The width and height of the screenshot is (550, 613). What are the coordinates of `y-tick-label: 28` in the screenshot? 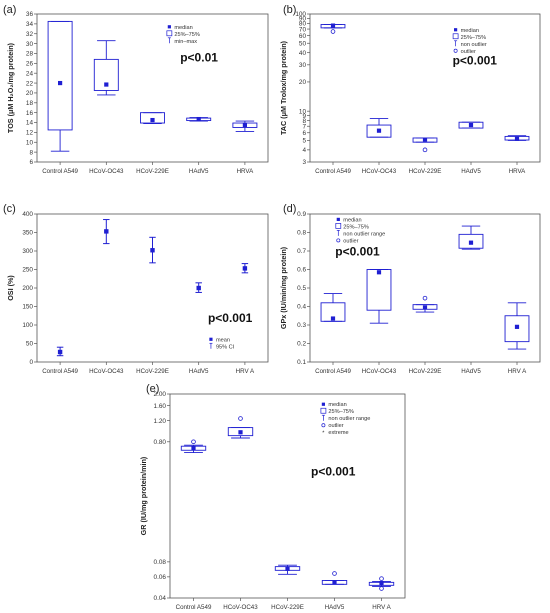 It's located at (30, 54).